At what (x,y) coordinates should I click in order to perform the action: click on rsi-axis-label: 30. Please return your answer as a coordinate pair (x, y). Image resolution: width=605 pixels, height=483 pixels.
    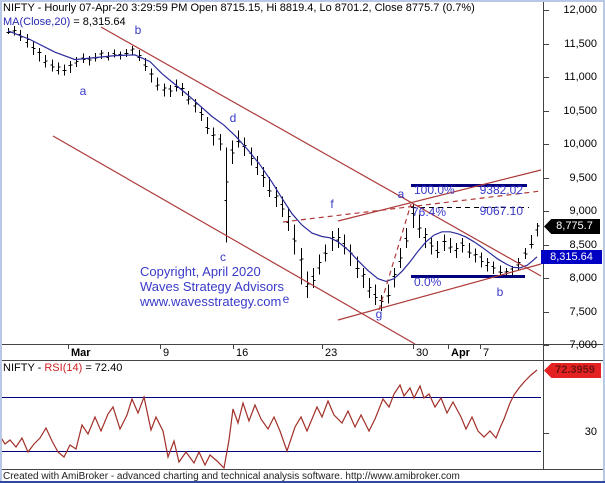
    Looking at the image, I should click on (590, 432).